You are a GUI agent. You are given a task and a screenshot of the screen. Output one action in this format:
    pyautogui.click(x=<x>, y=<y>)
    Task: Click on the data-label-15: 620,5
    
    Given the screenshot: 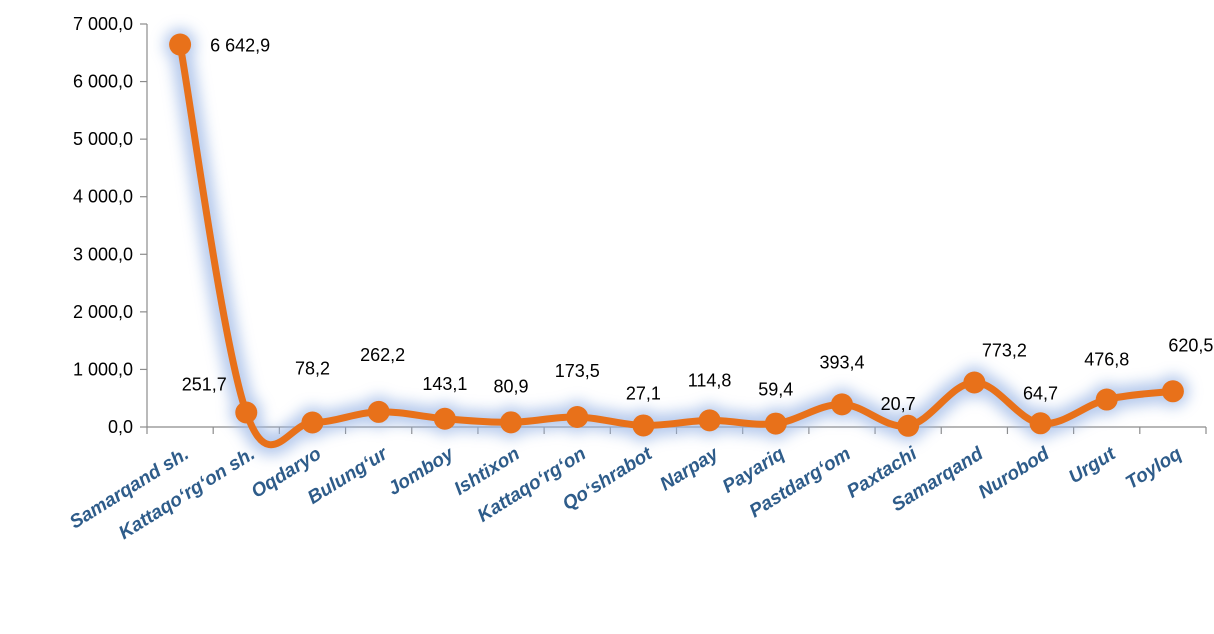 What is the action you would take?
    pyautogui.click(x=1190, y=345)
    